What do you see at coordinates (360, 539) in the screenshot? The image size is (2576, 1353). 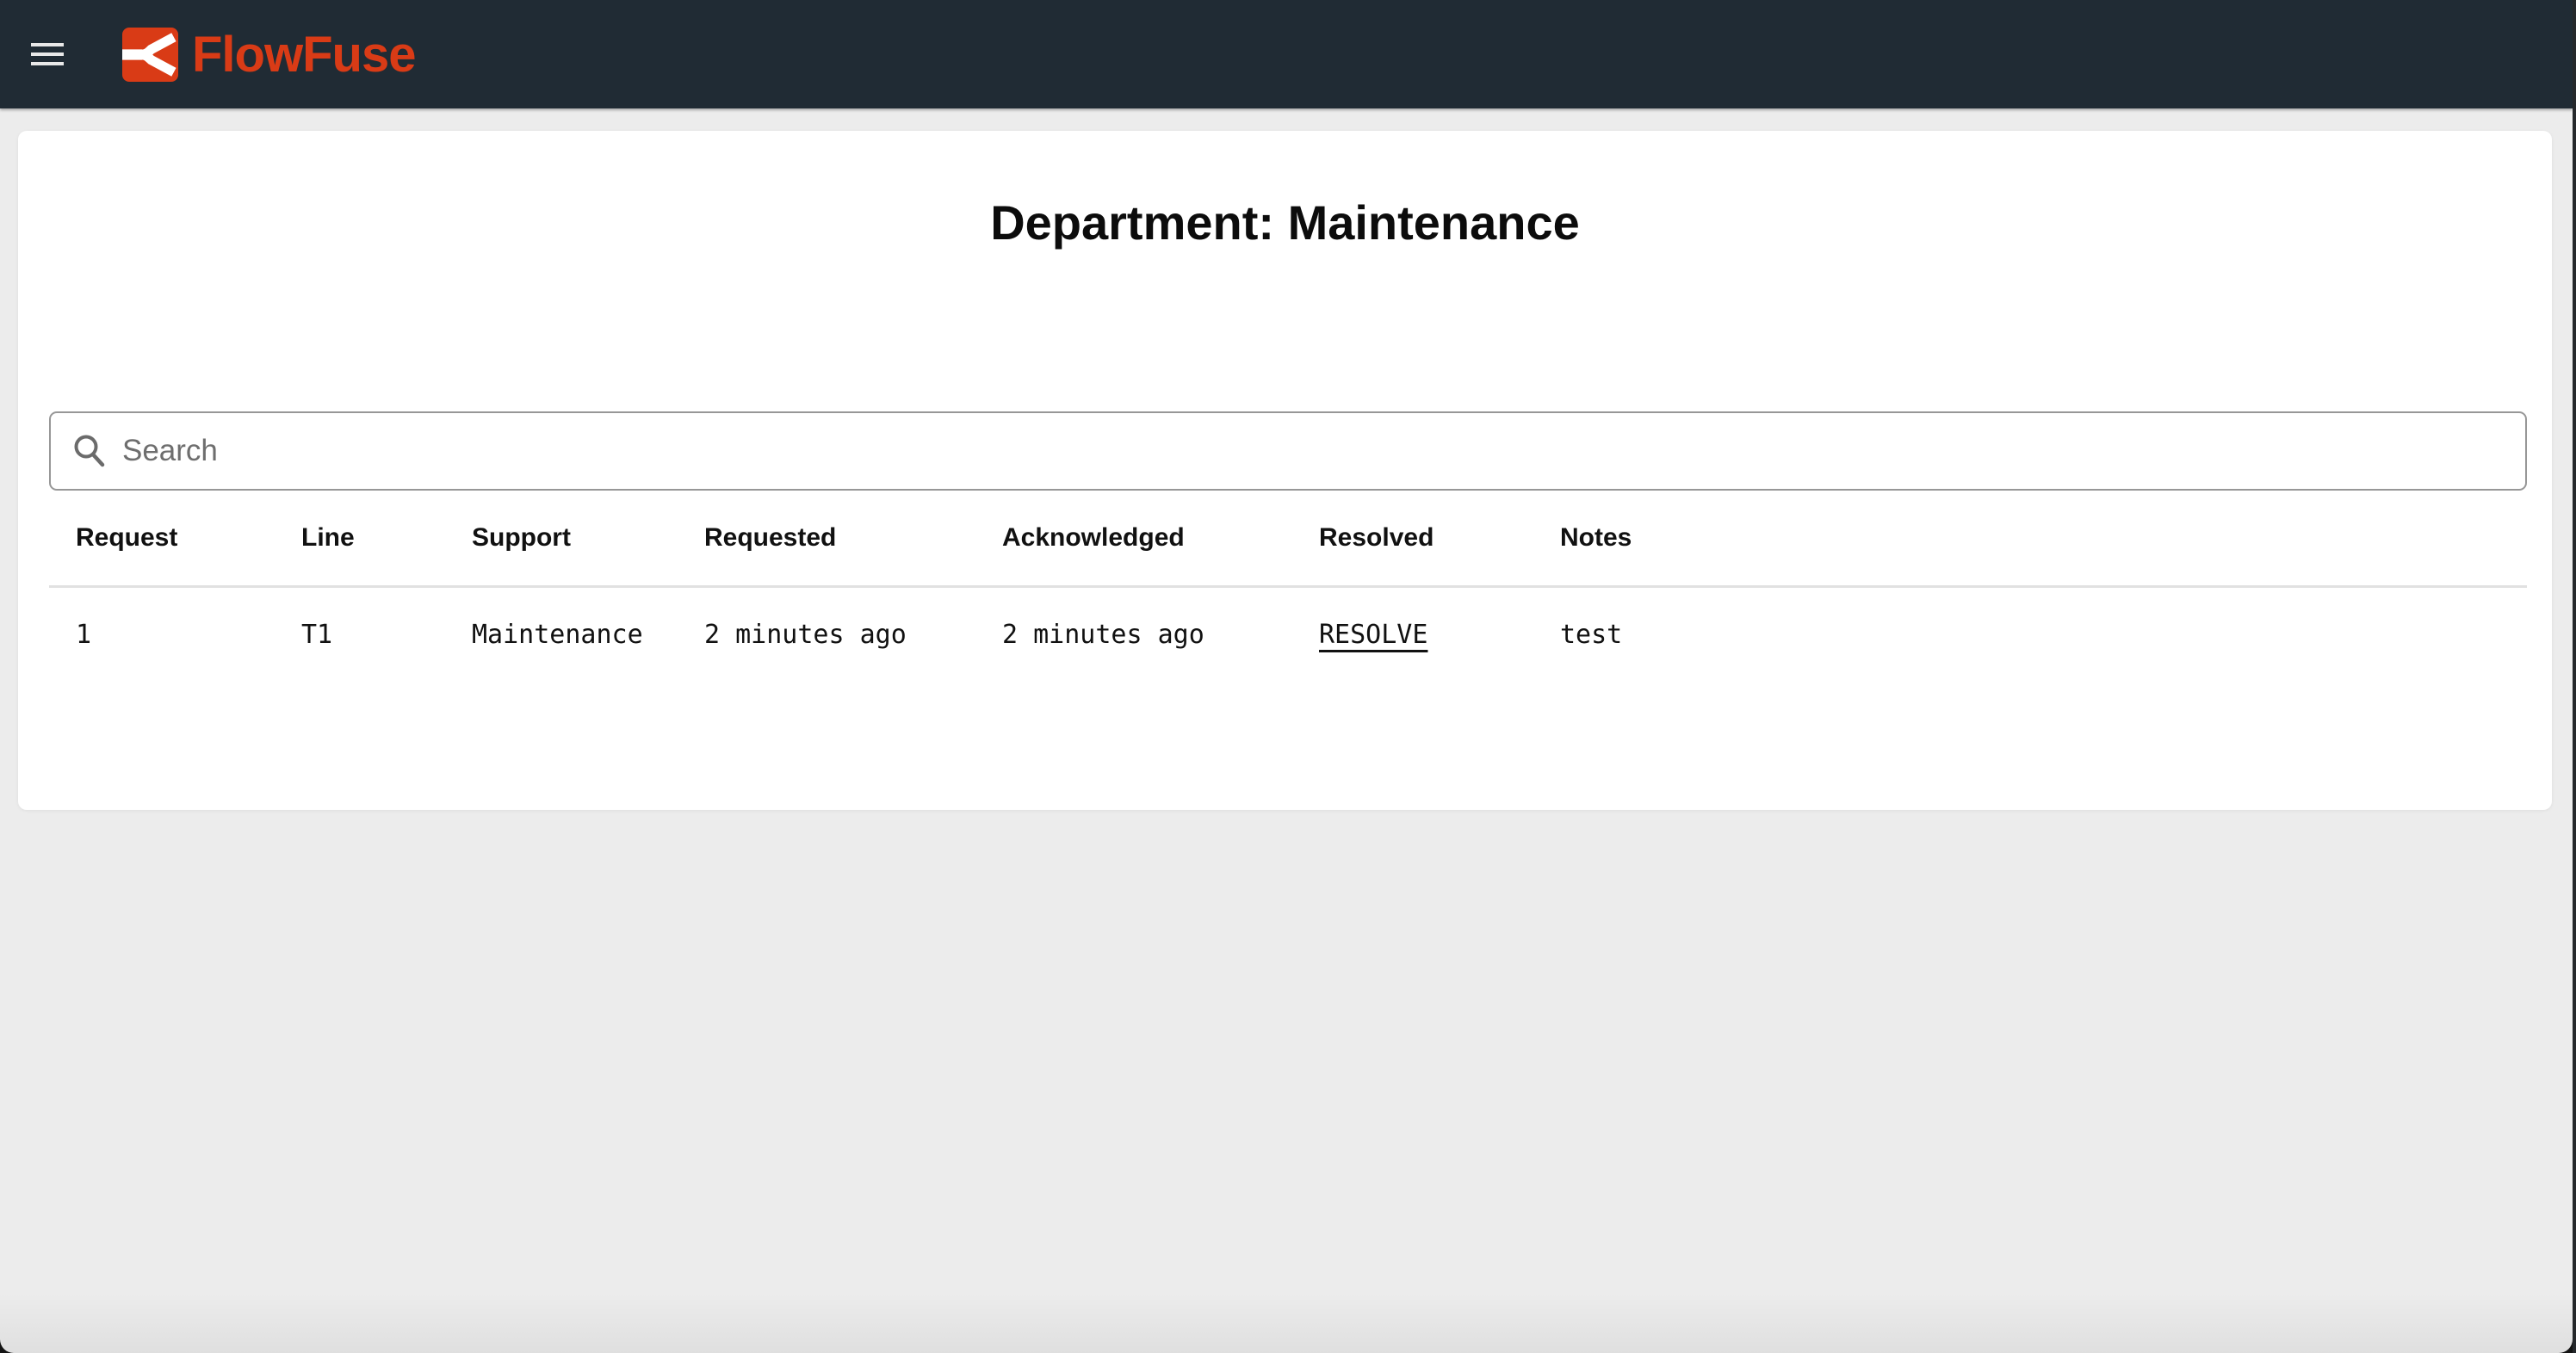 I see `col-header-line: Line` at bounding box center [360, 539].